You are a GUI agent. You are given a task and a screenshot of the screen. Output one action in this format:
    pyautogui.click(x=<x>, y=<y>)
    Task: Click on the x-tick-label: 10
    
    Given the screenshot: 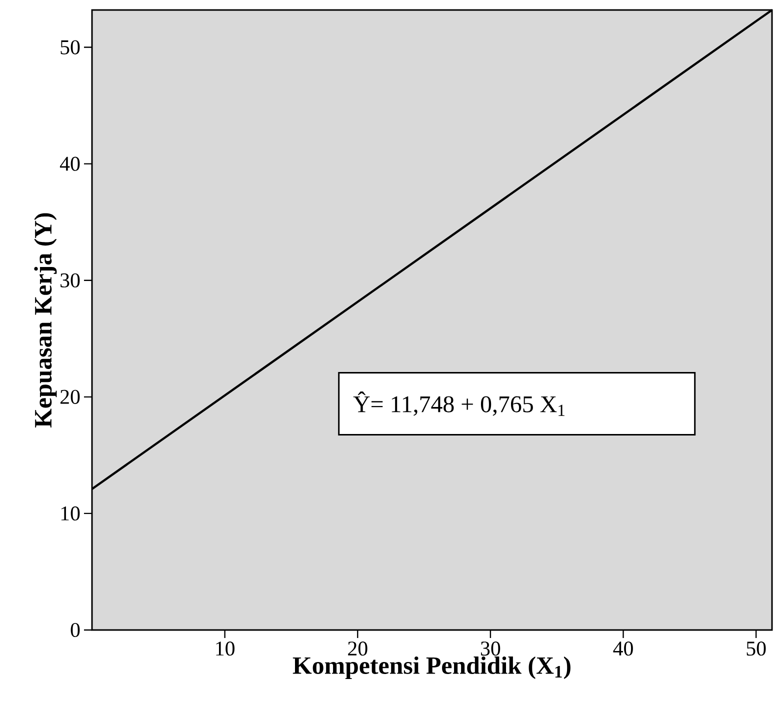 What is the action you would take?
    pyautogui.click(x=225, y=649)
    